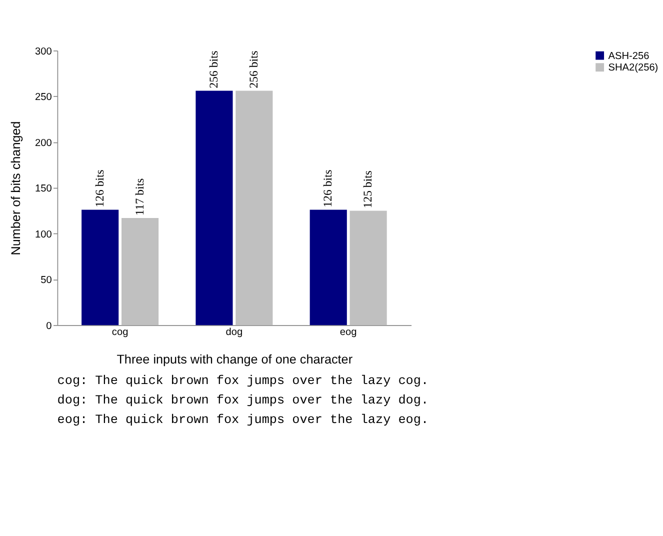 This screenshot has height=536, width=663. I want to click on text: cog: The quick brown fox jumps over the lazy cog., so click(243, 380).